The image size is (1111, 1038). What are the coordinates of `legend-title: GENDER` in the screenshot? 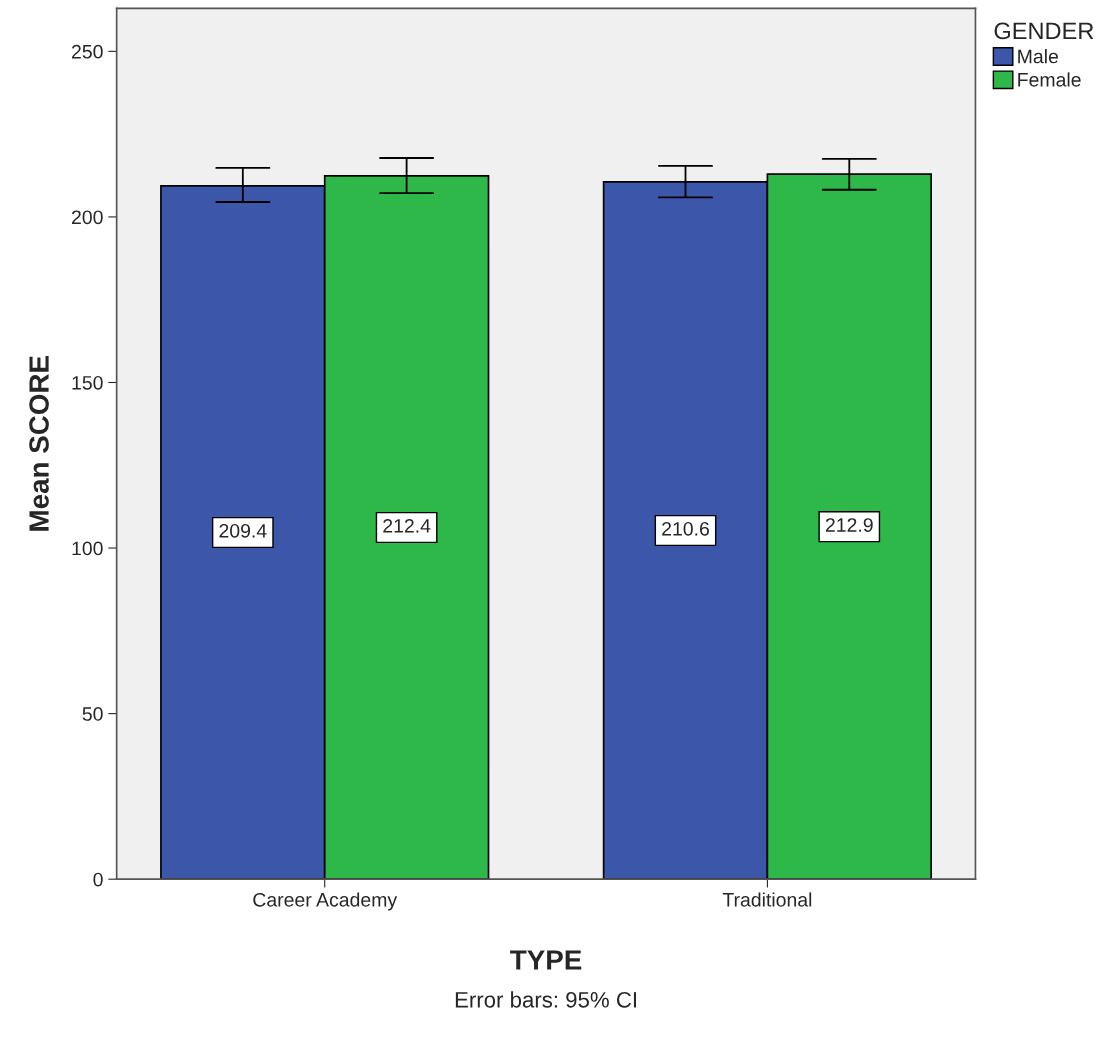 It's located at (1044, 31).